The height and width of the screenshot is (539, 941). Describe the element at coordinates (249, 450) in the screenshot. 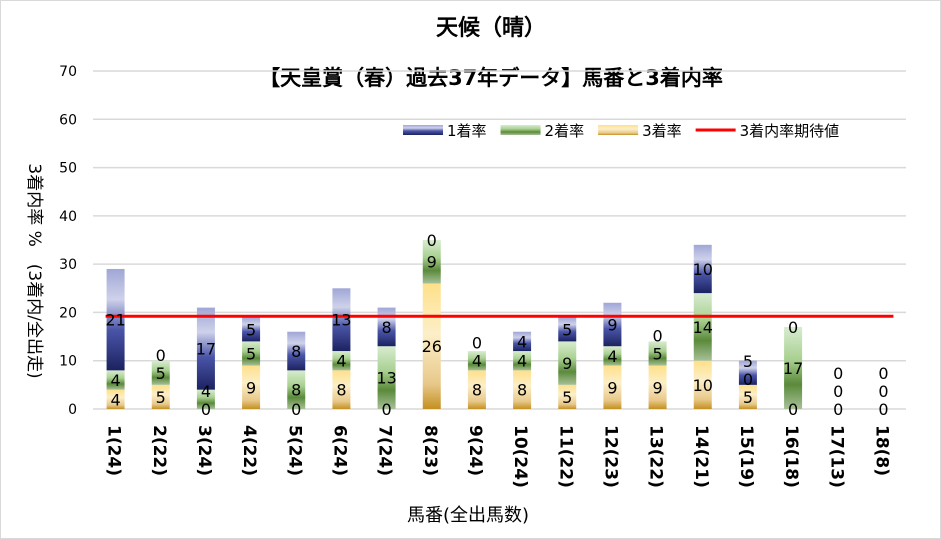

I see `x-tick-label: 4(22)` at that location.